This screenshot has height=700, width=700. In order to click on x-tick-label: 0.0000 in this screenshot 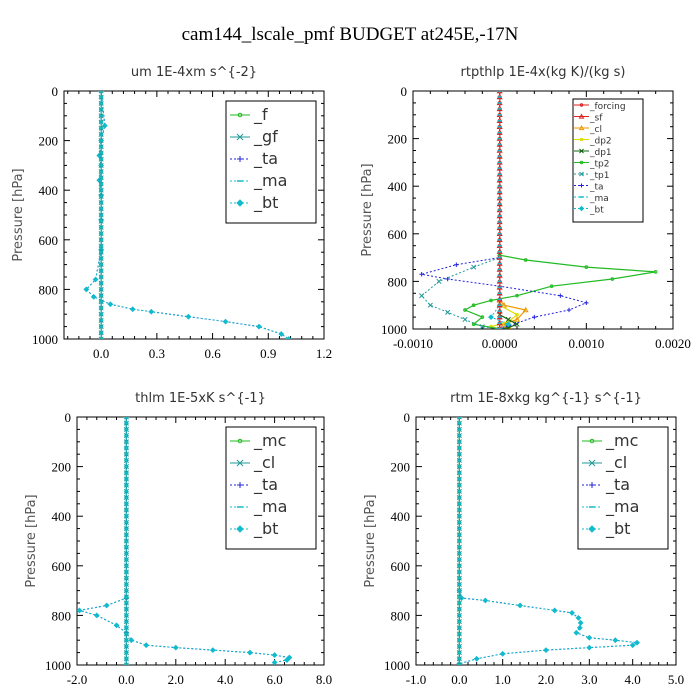, I will do `click(500, 343)`.